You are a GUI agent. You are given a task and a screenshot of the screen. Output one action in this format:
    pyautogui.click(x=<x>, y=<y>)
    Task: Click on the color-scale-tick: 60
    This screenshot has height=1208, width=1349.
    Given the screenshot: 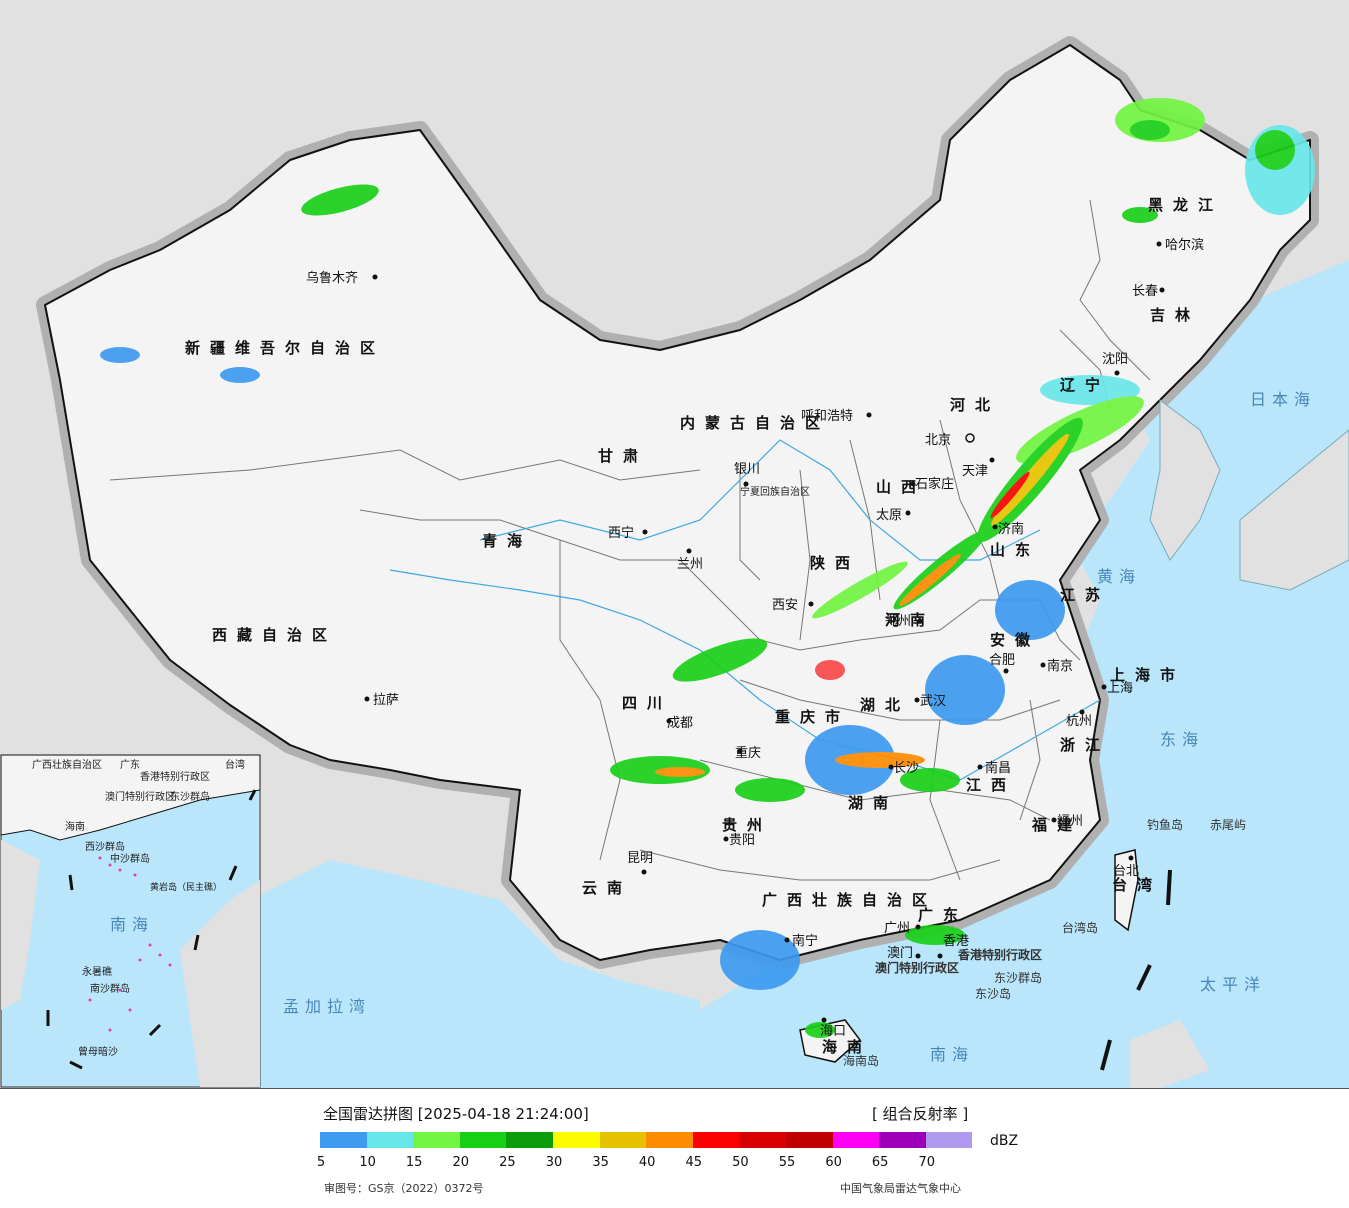 What is the action you would take?
    pyautogui.click(x=833, y=1162)
    